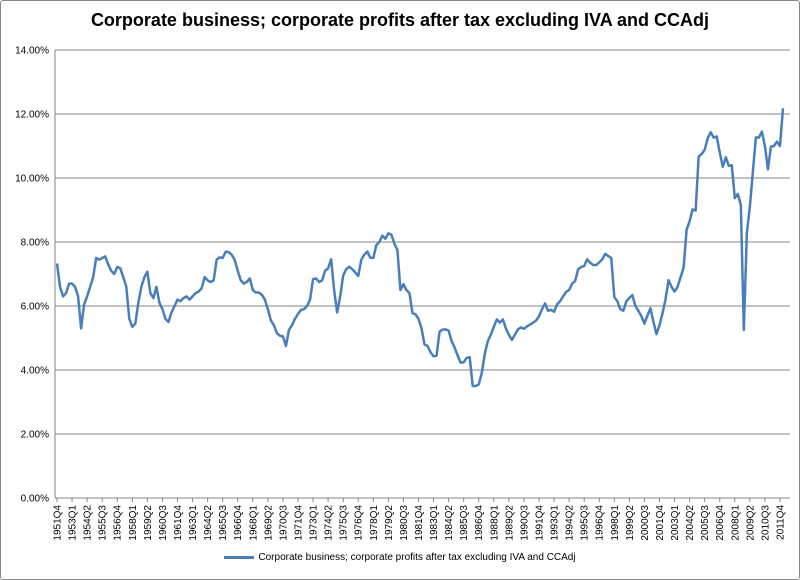  I want to click on x-tick-label: 2009Q2, so click(750, 523).